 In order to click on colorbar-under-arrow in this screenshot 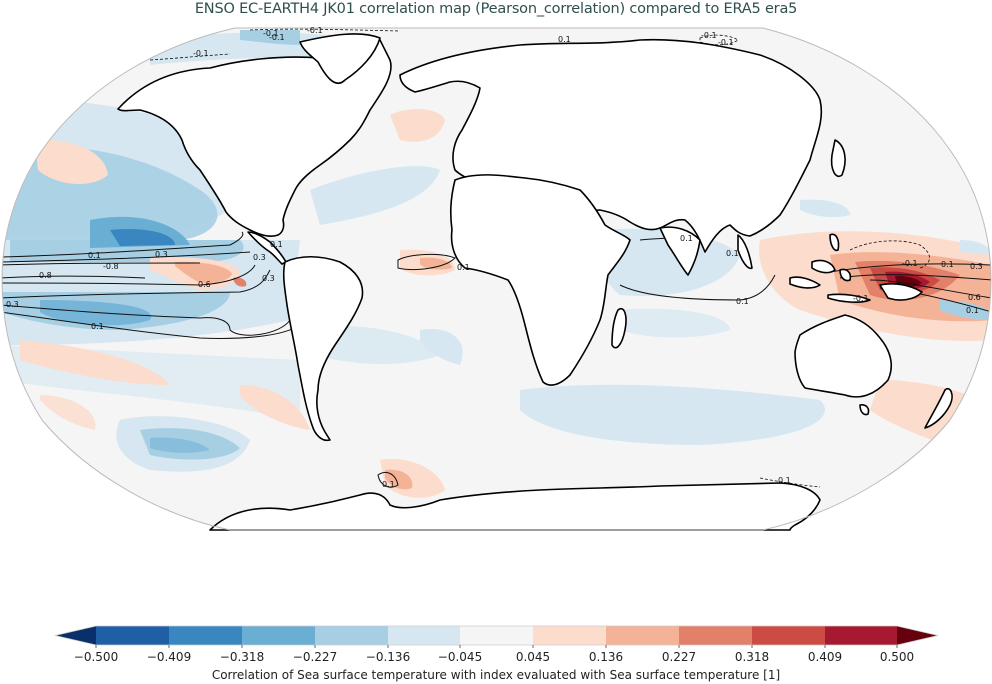, I will do `click(75, 635)`.